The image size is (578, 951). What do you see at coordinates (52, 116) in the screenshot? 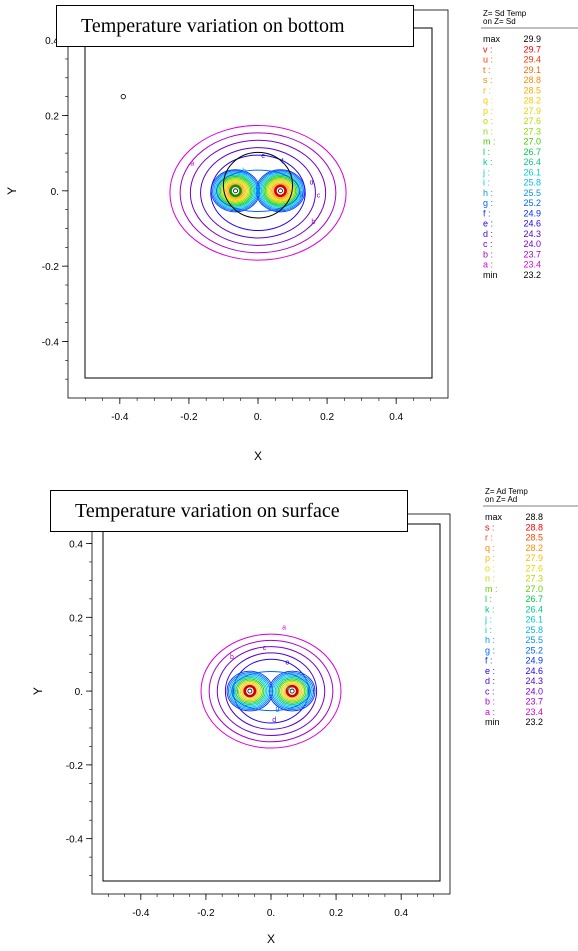
I see `y-tick-label: 0.2` at bounding box center [52, 116].